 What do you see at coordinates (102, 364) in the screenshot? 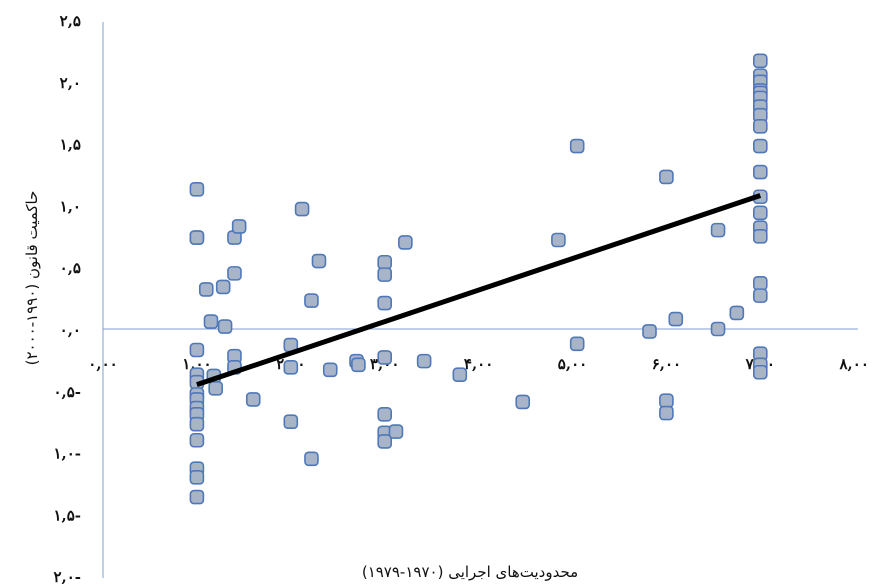
I see `x-tick-label: ۰,۰۰` at bounding box center [102, 364].